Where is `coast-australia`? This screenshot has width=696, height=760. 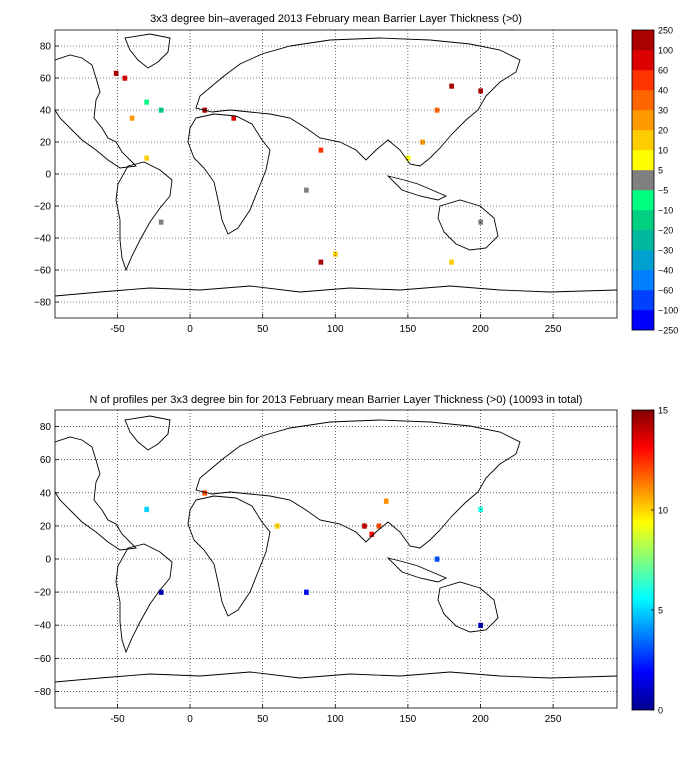
coast-australia is located at coordinates (468, 607).